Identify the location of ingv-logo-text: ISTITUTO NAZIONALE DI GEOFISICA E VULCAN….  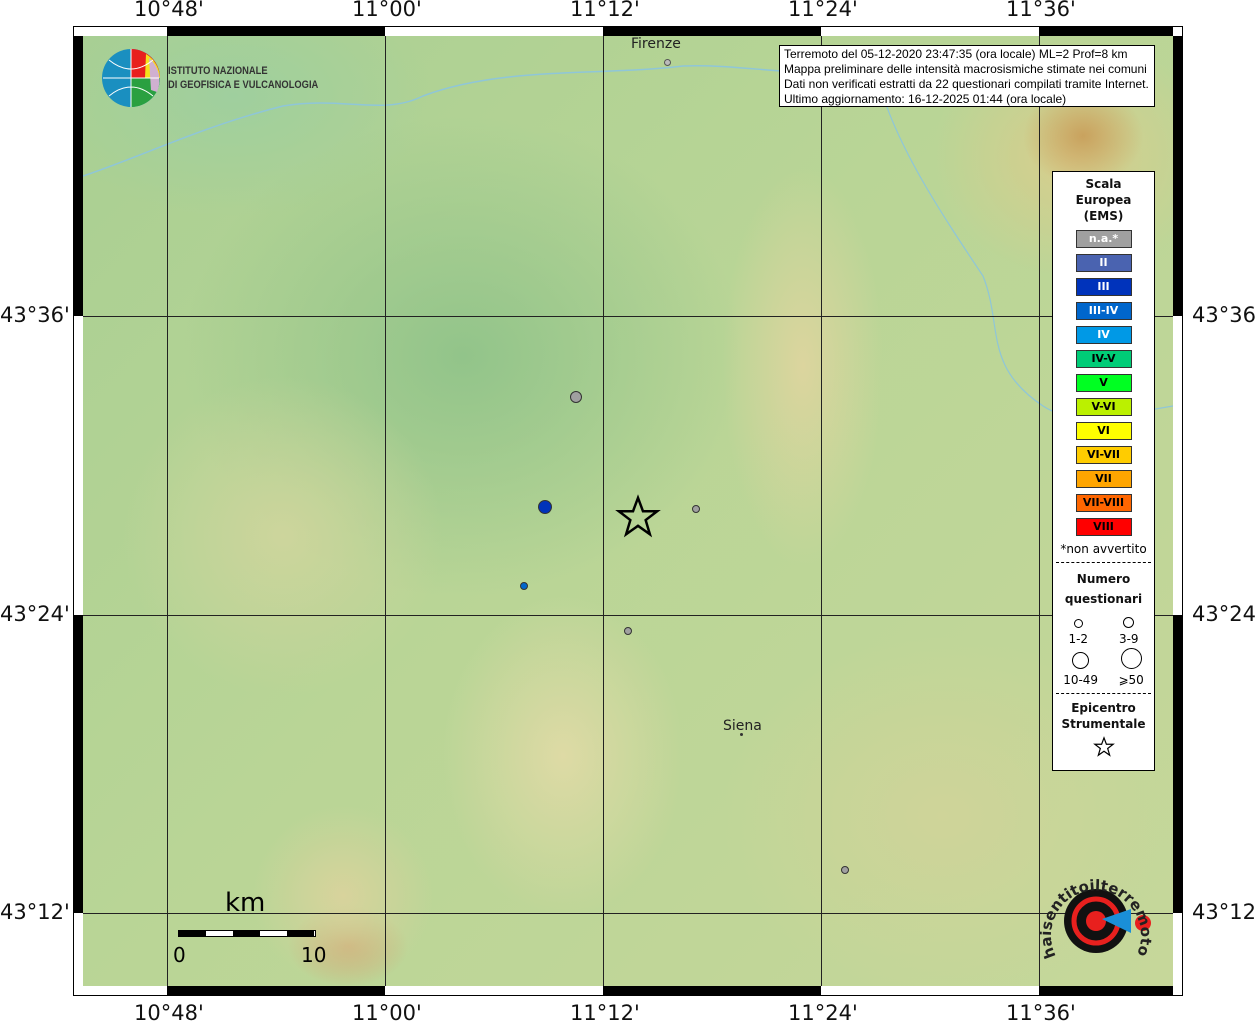
(243, 78).